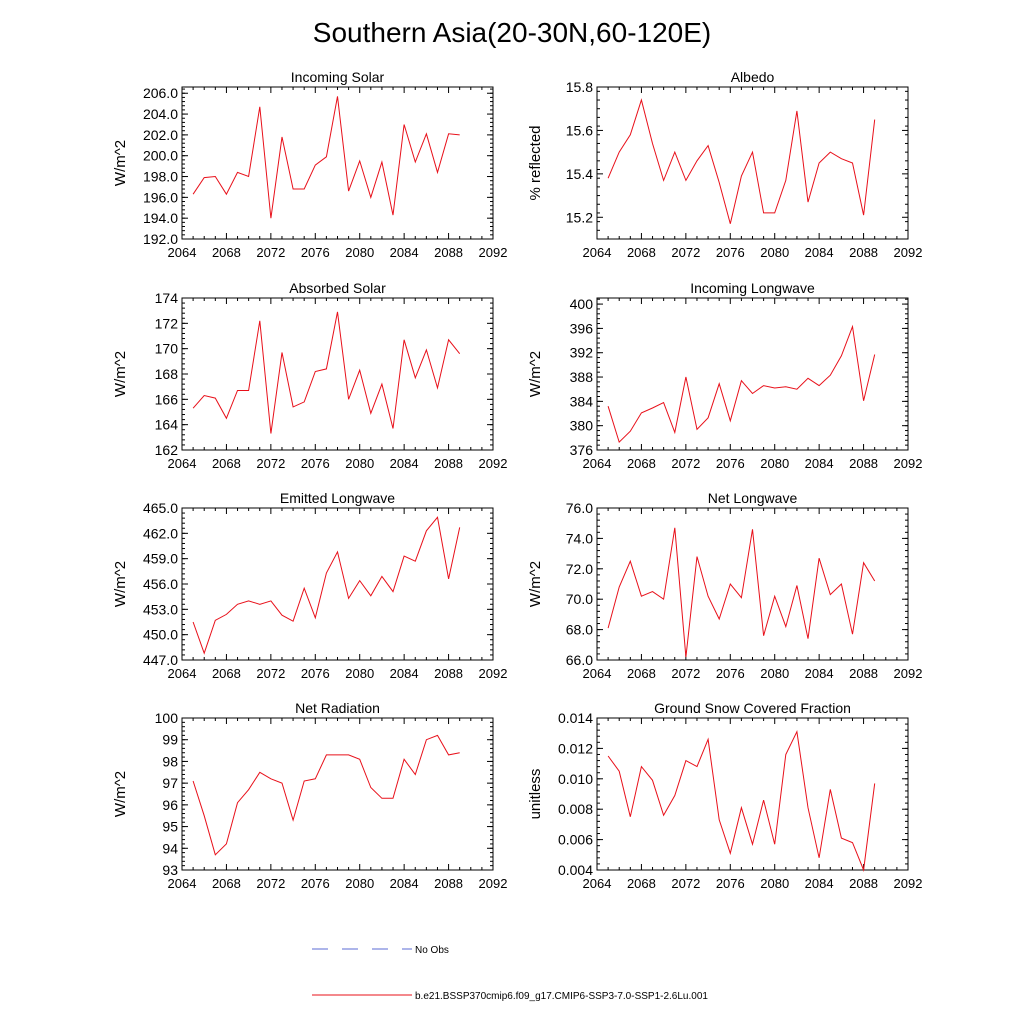 Image resolution: width=1024 pixels, height=1024 pixels. Describe the element at coordinates (167, 374) in the screenshot. I see `y-tick-label: 168` at that location.